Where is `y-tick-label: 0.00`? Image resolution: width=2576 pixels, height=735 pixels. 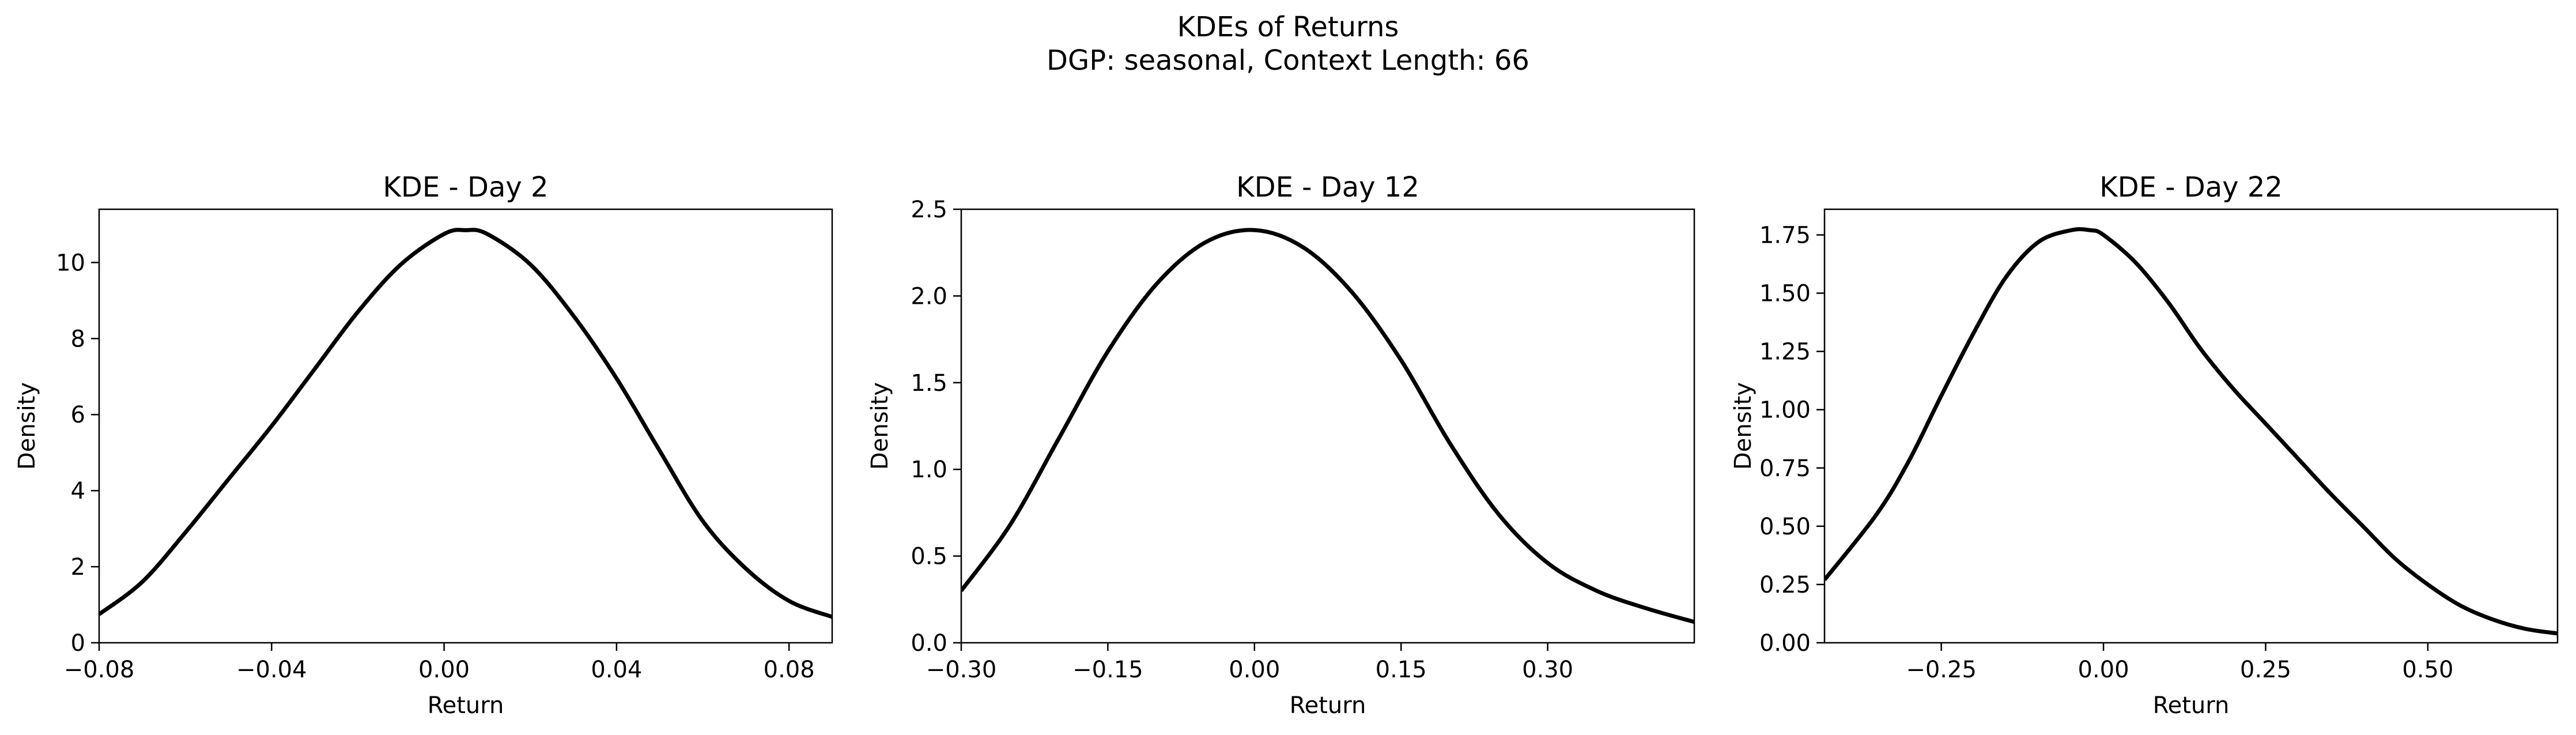
y-tick-label: 0.00 is located at coordinates (1785, 643).